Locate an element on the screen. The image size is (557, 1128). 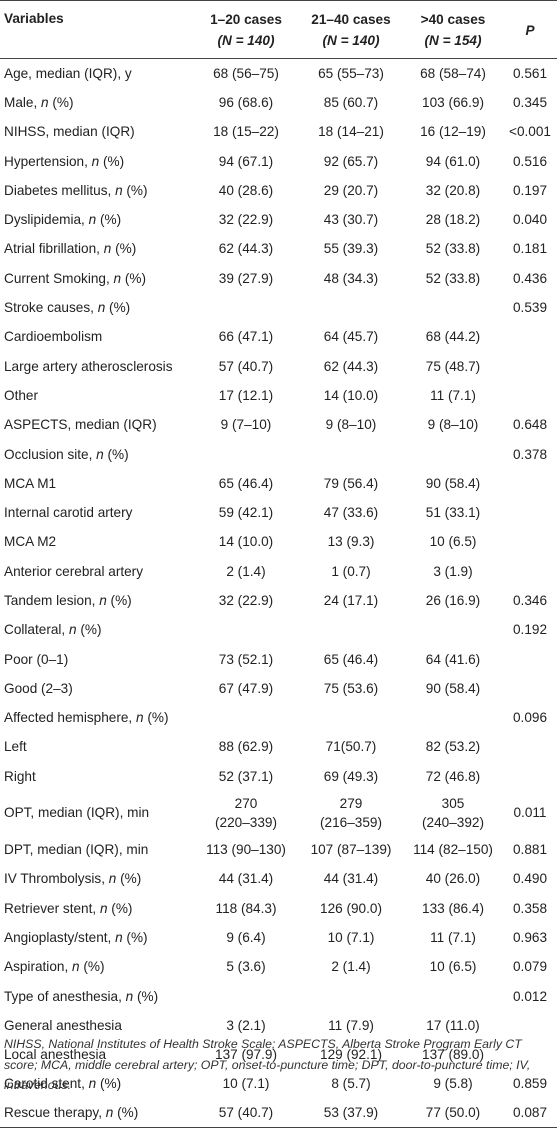
table-row: Poor (0–1) 73 (52.1) 65 (46.4) 64 (41.6) is located at coordinates (278, 658).